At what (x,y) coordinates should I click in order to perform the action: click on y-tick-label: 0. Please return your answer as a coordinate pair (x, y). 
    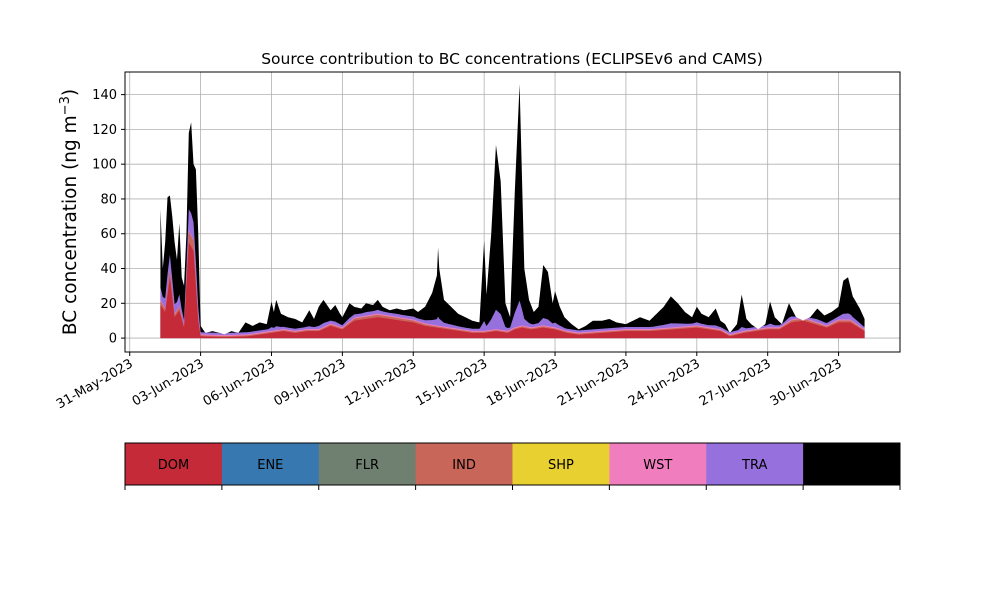
    Looking at the image, I should click on (113, 339).